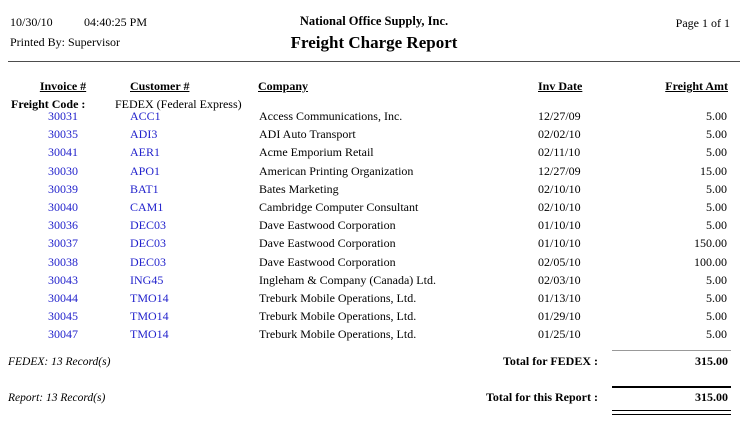  Describe the element at coordinates (63, 297) in the screenshot. I see `invoice-link: 30044` at that location.